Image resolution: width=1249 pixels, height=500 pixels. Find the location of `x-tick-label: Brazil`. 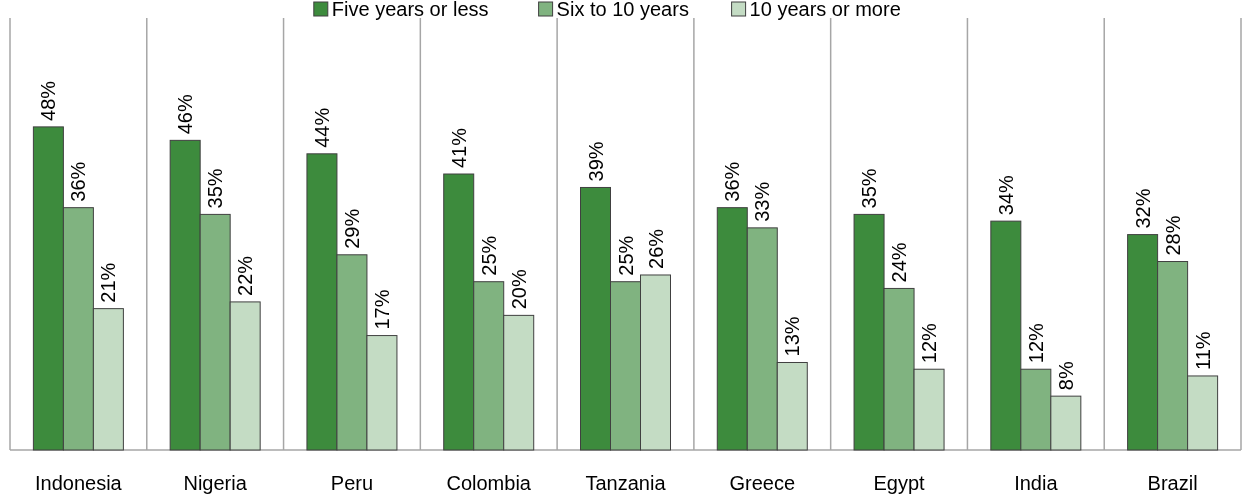

x-tick-label: Brazil is located at coordinates (1172, 483).